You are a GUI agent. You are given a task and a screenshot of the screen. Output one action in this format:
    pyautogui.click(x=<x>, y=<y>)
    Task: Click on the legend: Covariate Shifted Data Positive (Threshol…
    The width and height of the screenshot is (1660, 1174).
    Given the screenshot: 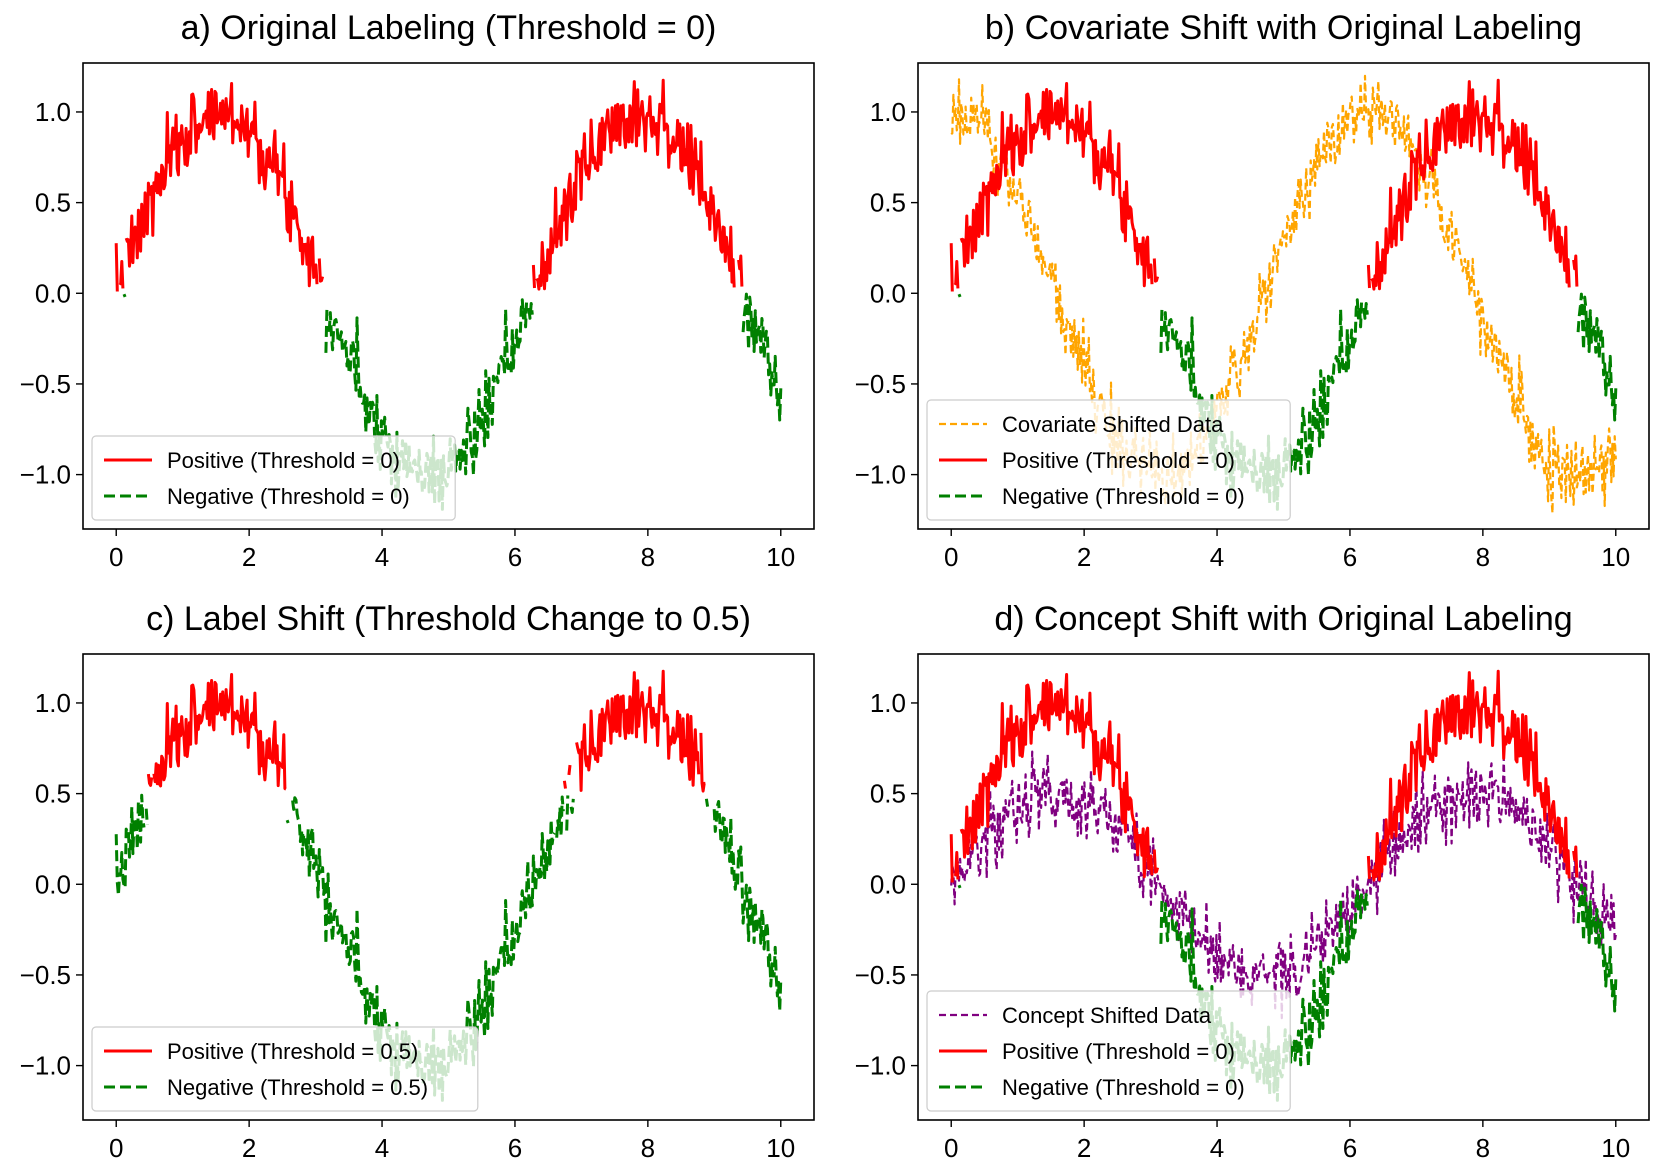 What is the action you would take?
    pyautogui.click(x=1108, y=460)
    